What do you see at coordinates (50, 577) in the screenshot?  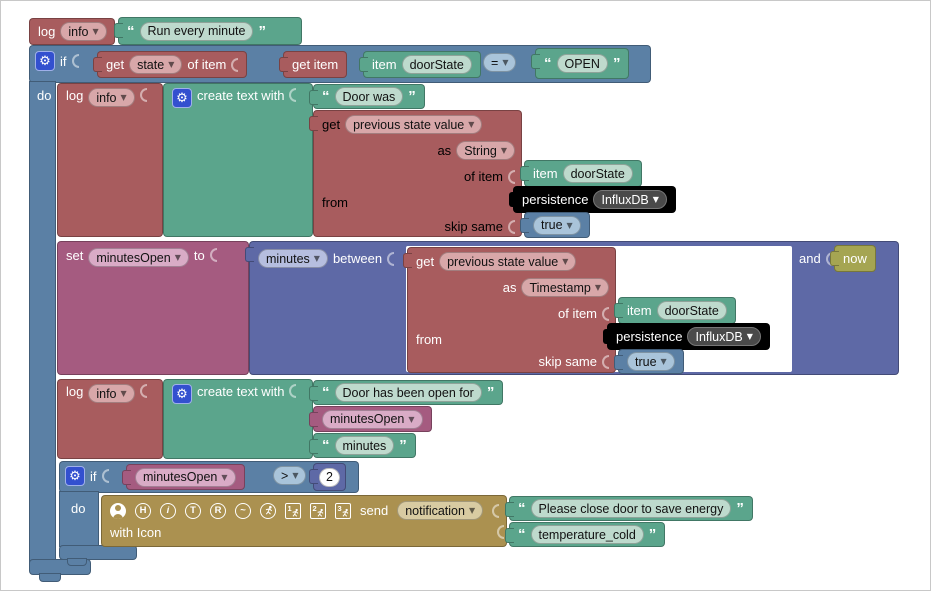 I see `outer-if-bottom-tab` at bounding box center [50, 577].